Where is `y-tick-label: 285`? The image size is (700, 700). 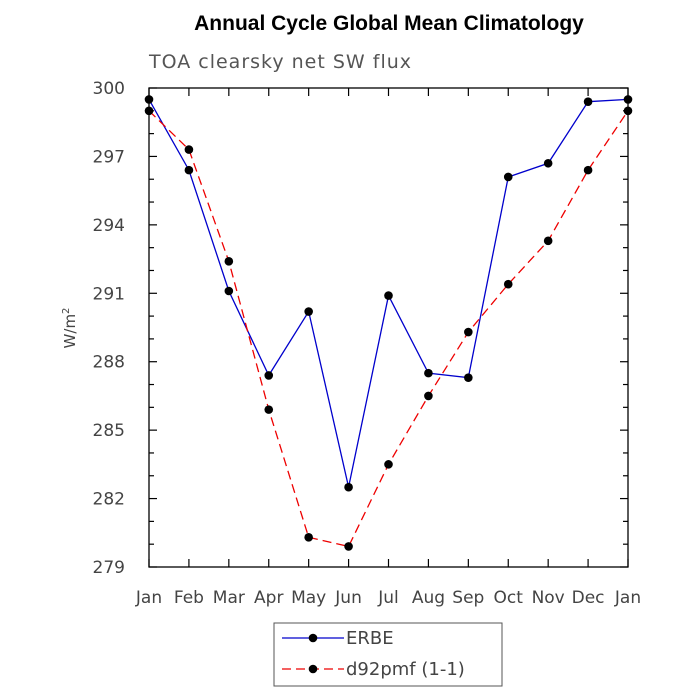
y-tick-label: 285 is located at coordinates (109, 431).